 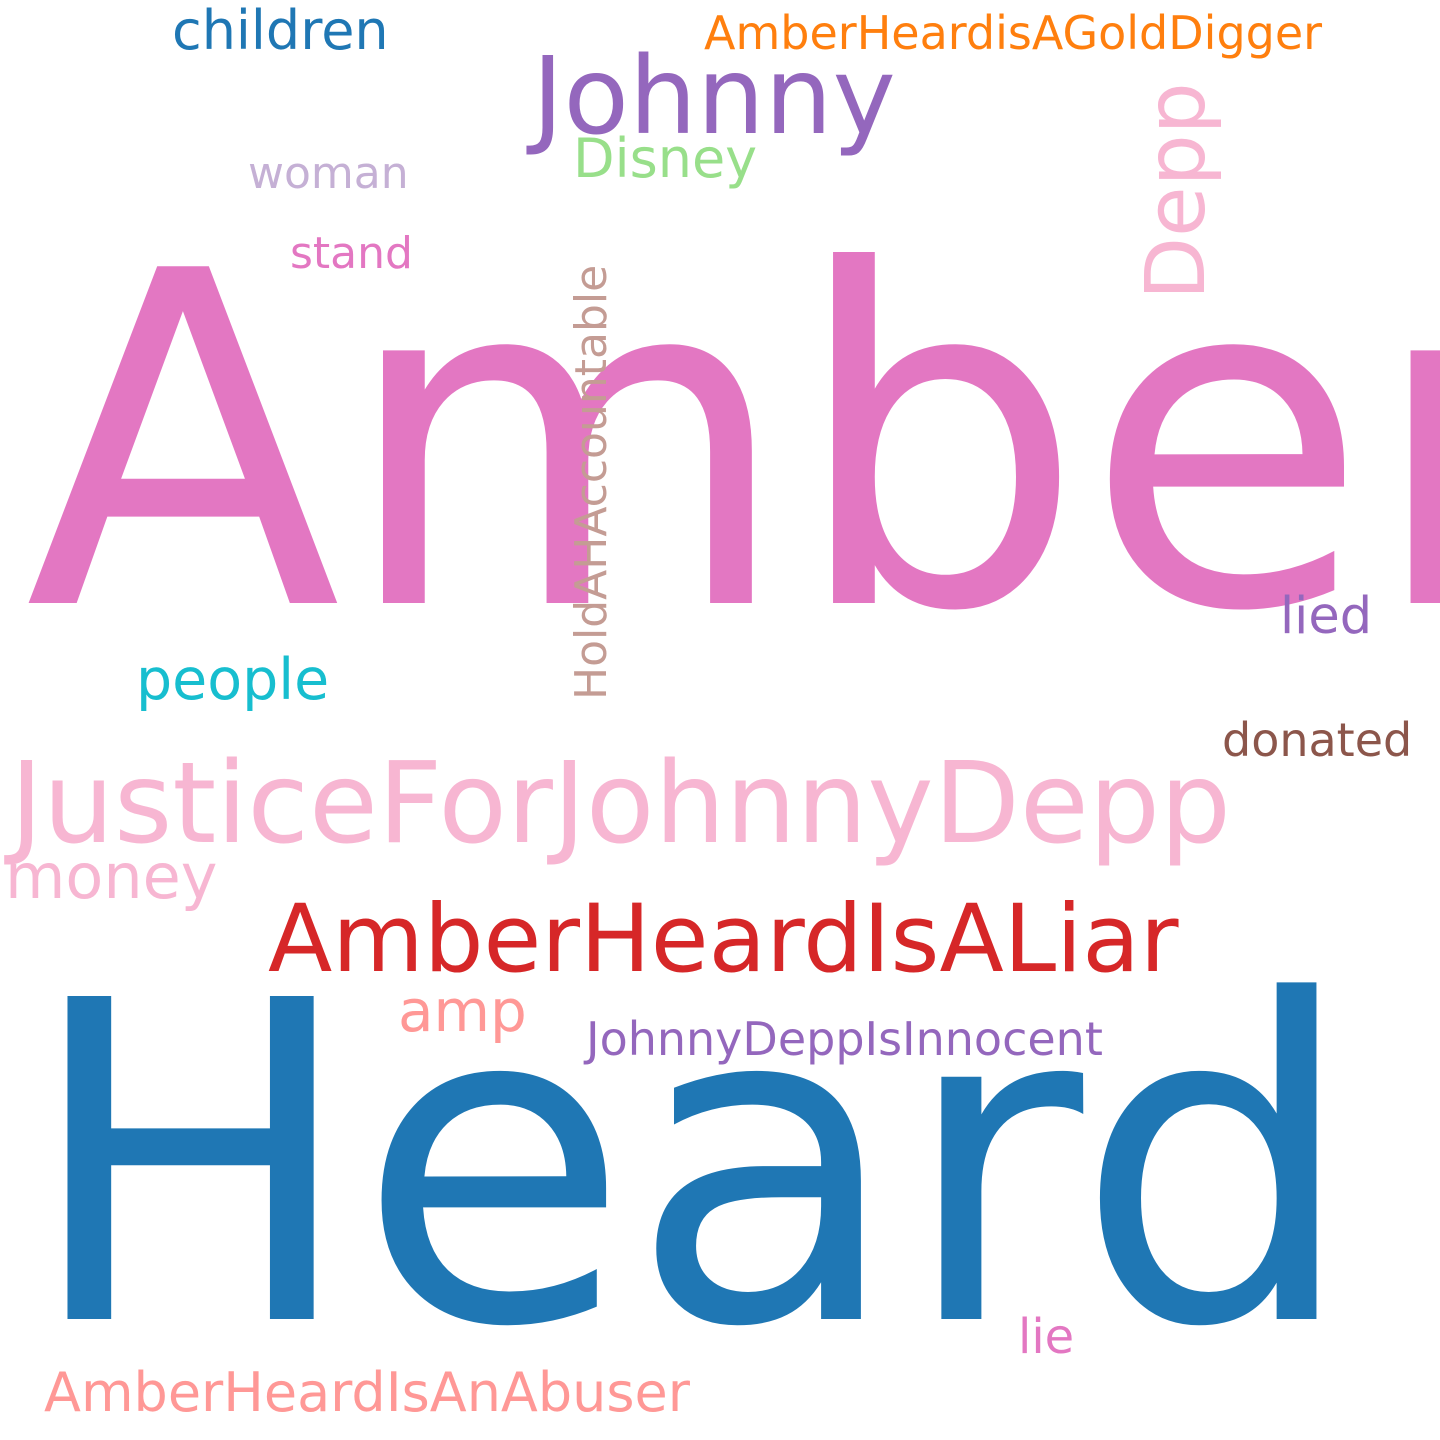 What do you see at coordinates (844, 1039) in the screenshot?
I see `word-johnny-depp-is-innocent: JohnnyDeppIsInnocent` at bounding box center [844, 1039].